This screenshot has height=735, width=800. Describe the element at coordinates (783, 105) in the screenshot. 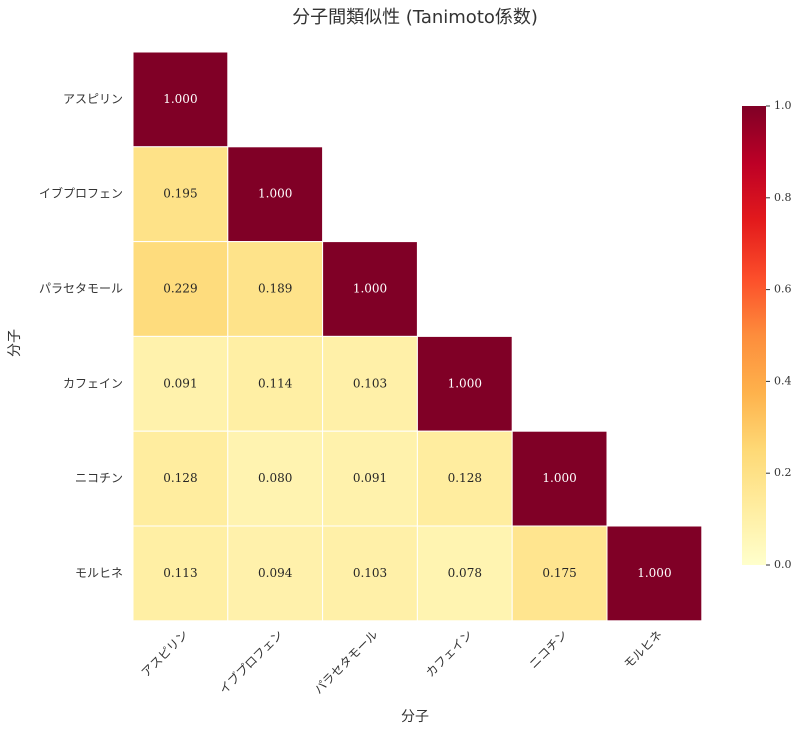

I see `colorbar-tick-label: 1.0` at that location.